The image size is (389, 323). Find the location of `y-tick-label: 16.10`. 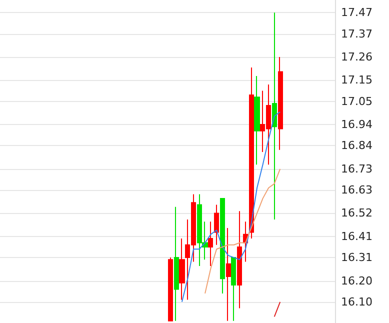

y-tick-label: 16.10 is located at coordinates (356, 301).